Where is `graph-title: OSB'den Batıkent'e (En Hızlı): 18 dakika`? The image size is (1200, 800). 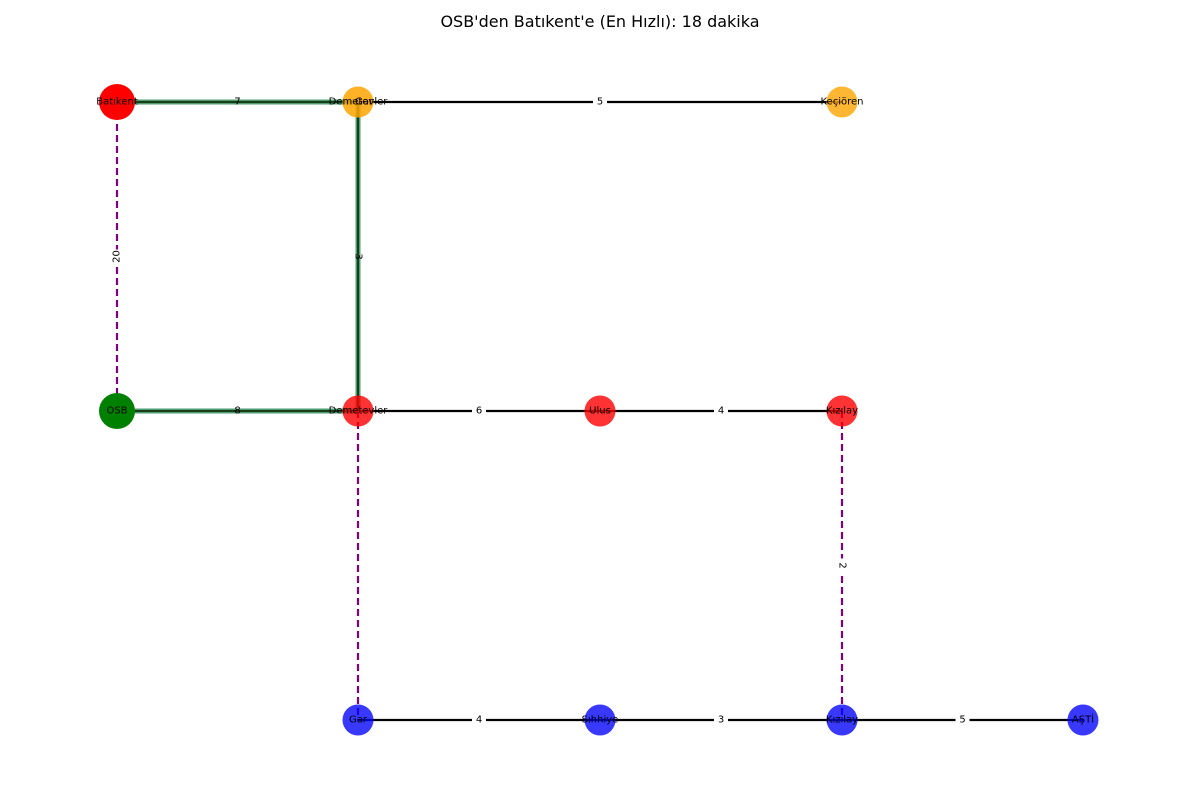
graph-title: OSB'den Batıkent'e (En Hızlı): 18 dakika is located at coordinates (600, 21).